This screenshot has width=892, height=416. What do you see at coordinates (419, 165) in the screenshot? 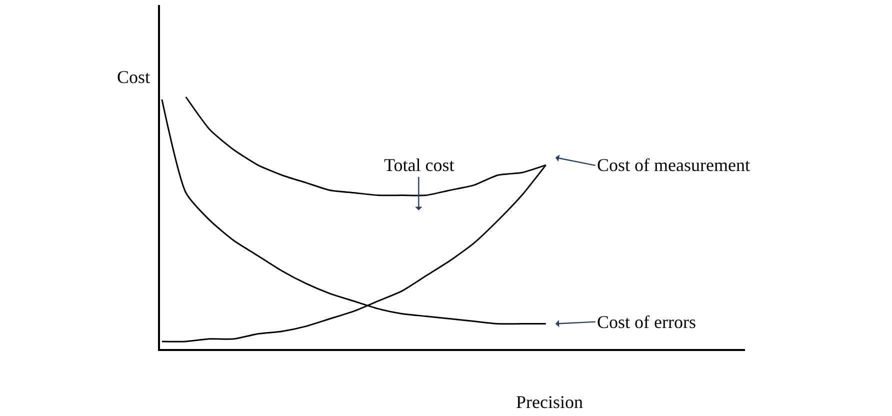
I see `series-label: Total cost` at bounding box center [419, 165].